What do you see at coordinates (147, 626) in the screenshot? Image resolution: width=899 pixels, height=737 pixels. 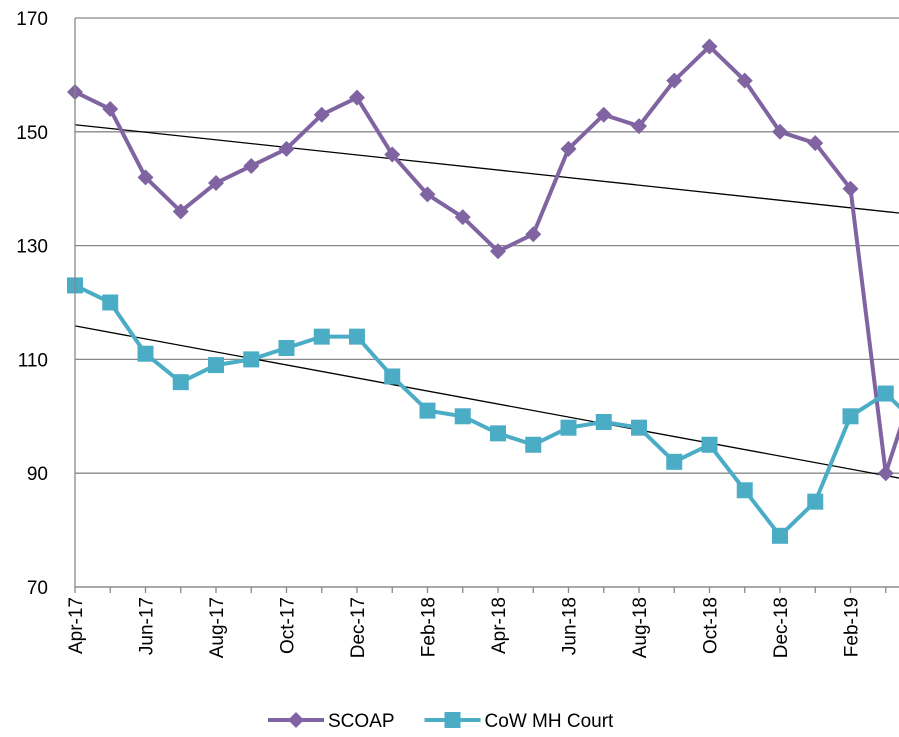 I see `x-tick-label: Jun-17` at bounding box center [147, 626].